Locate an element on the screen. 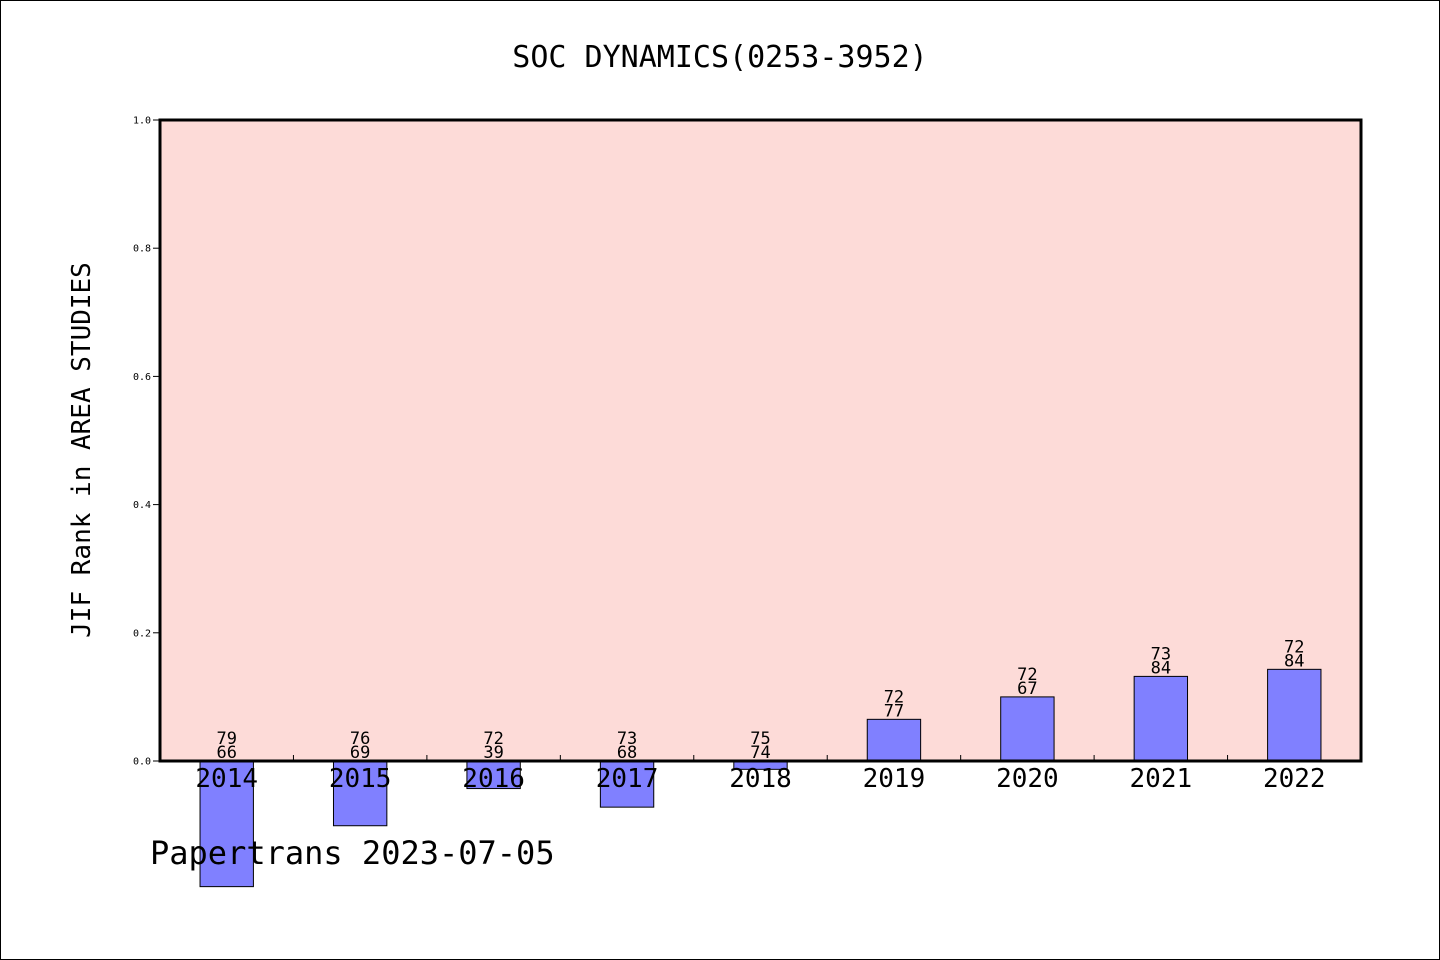 This screenshot has width=1440, height=960. data-label-bottom: 74 is located at coordinates (760, 753).